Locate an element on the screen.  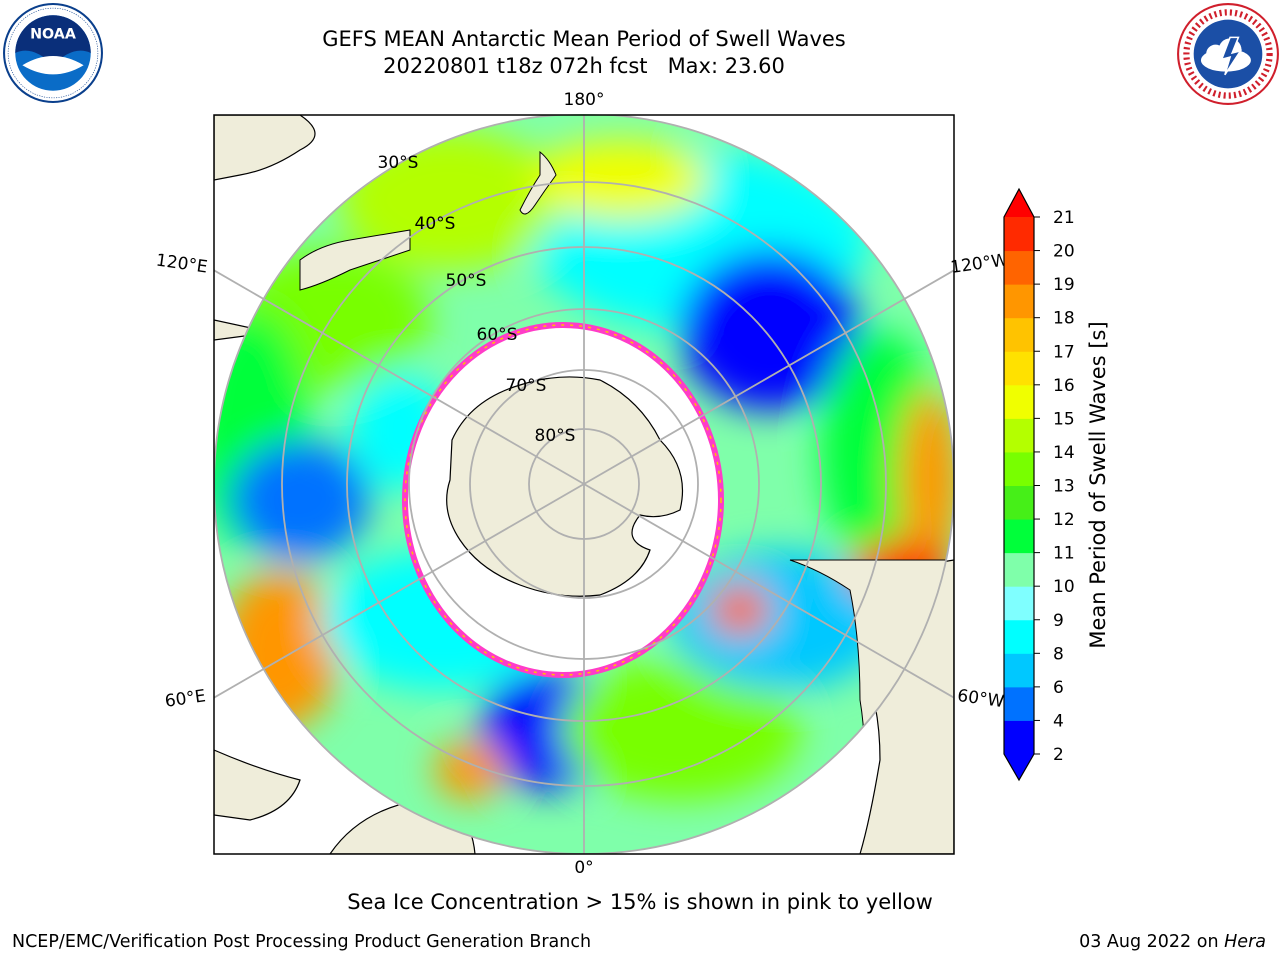
national-weather-service-logo is located at coordinates (1228, 54).